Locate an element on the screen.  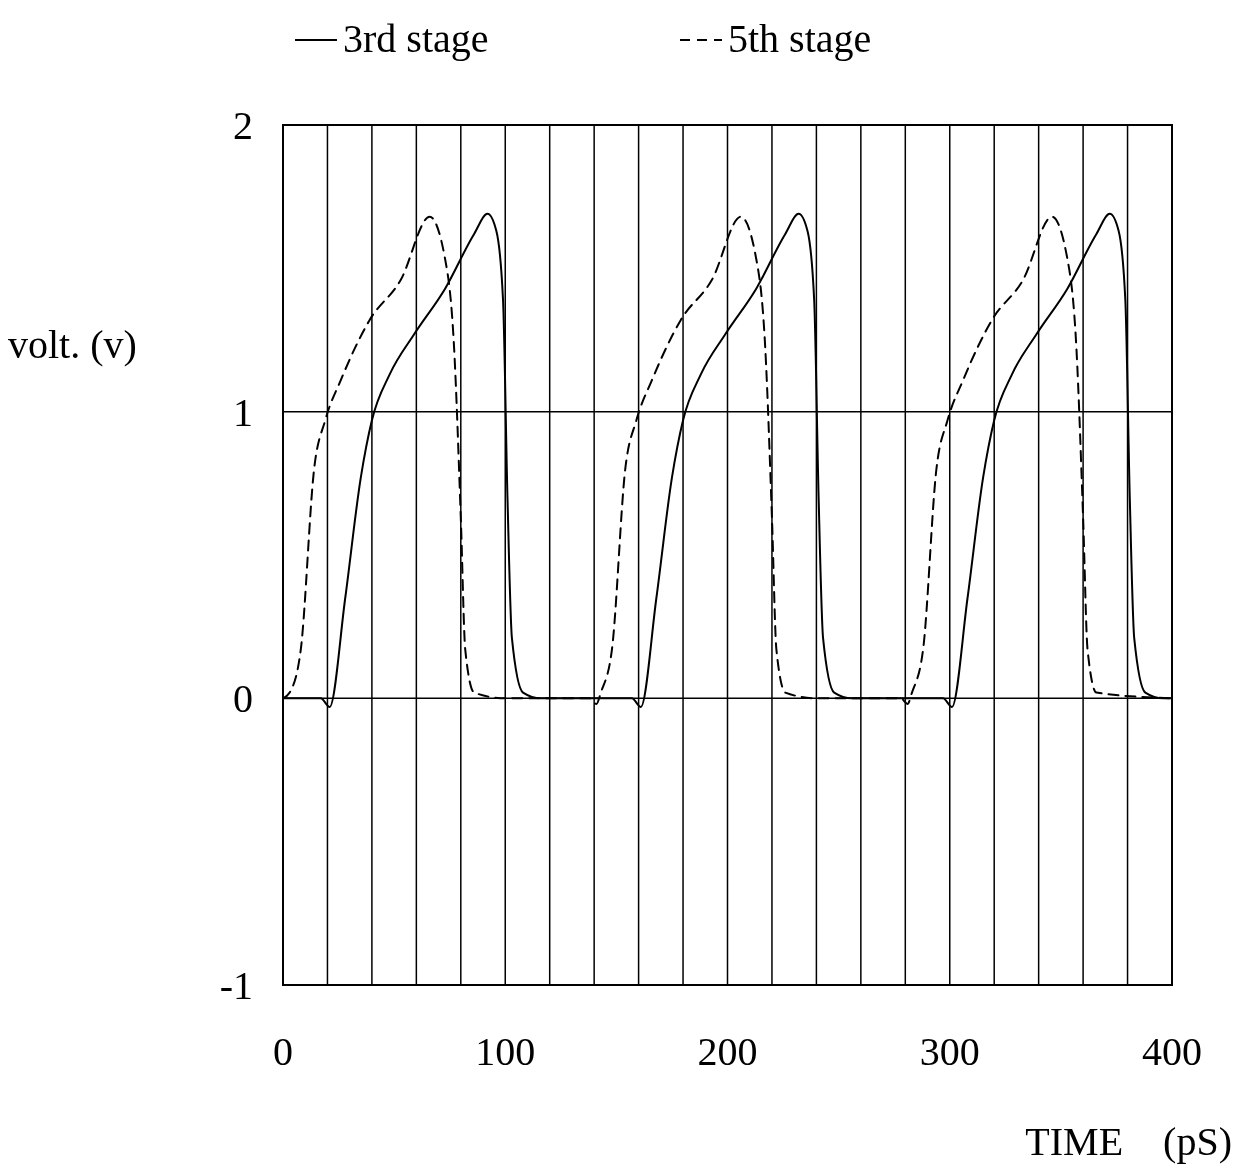
y-tick-label: -1 is located at coordinates (236, 985).